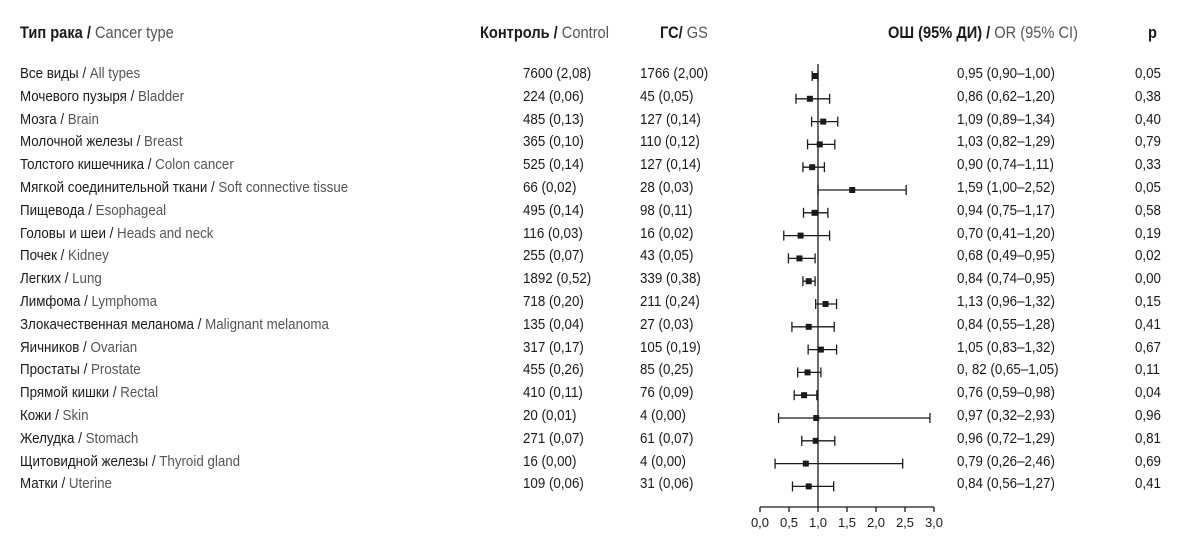 This screenshot has width=1200, height=538. Describe the element at coordinates (83, 119) in the screenshot. I see `cancer-type-en: Brain` at that location.